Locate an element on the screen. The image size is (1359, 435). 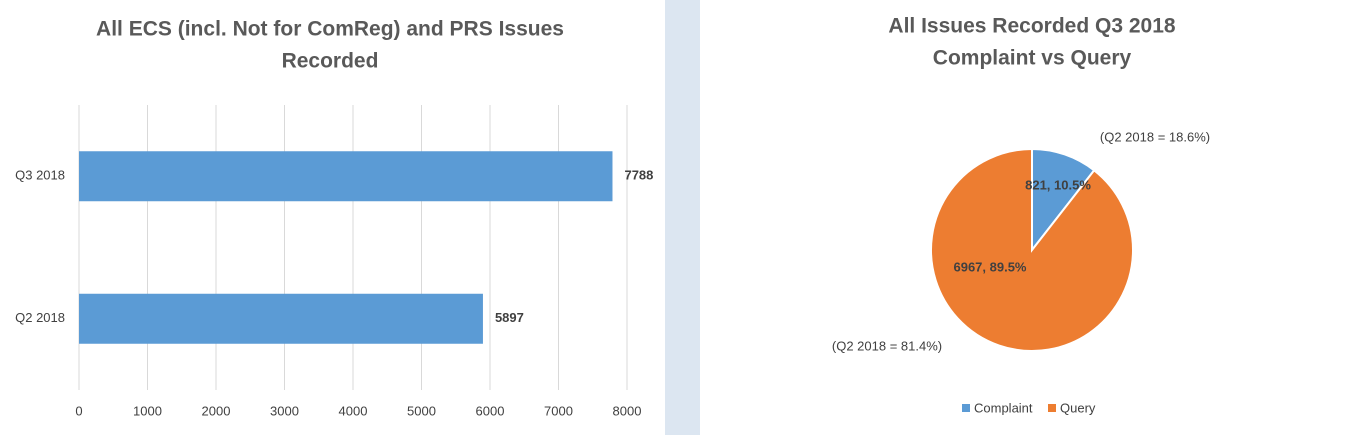
annotation: (Q2 2018 = 18.6%) is located at coordinates (1155, 136).